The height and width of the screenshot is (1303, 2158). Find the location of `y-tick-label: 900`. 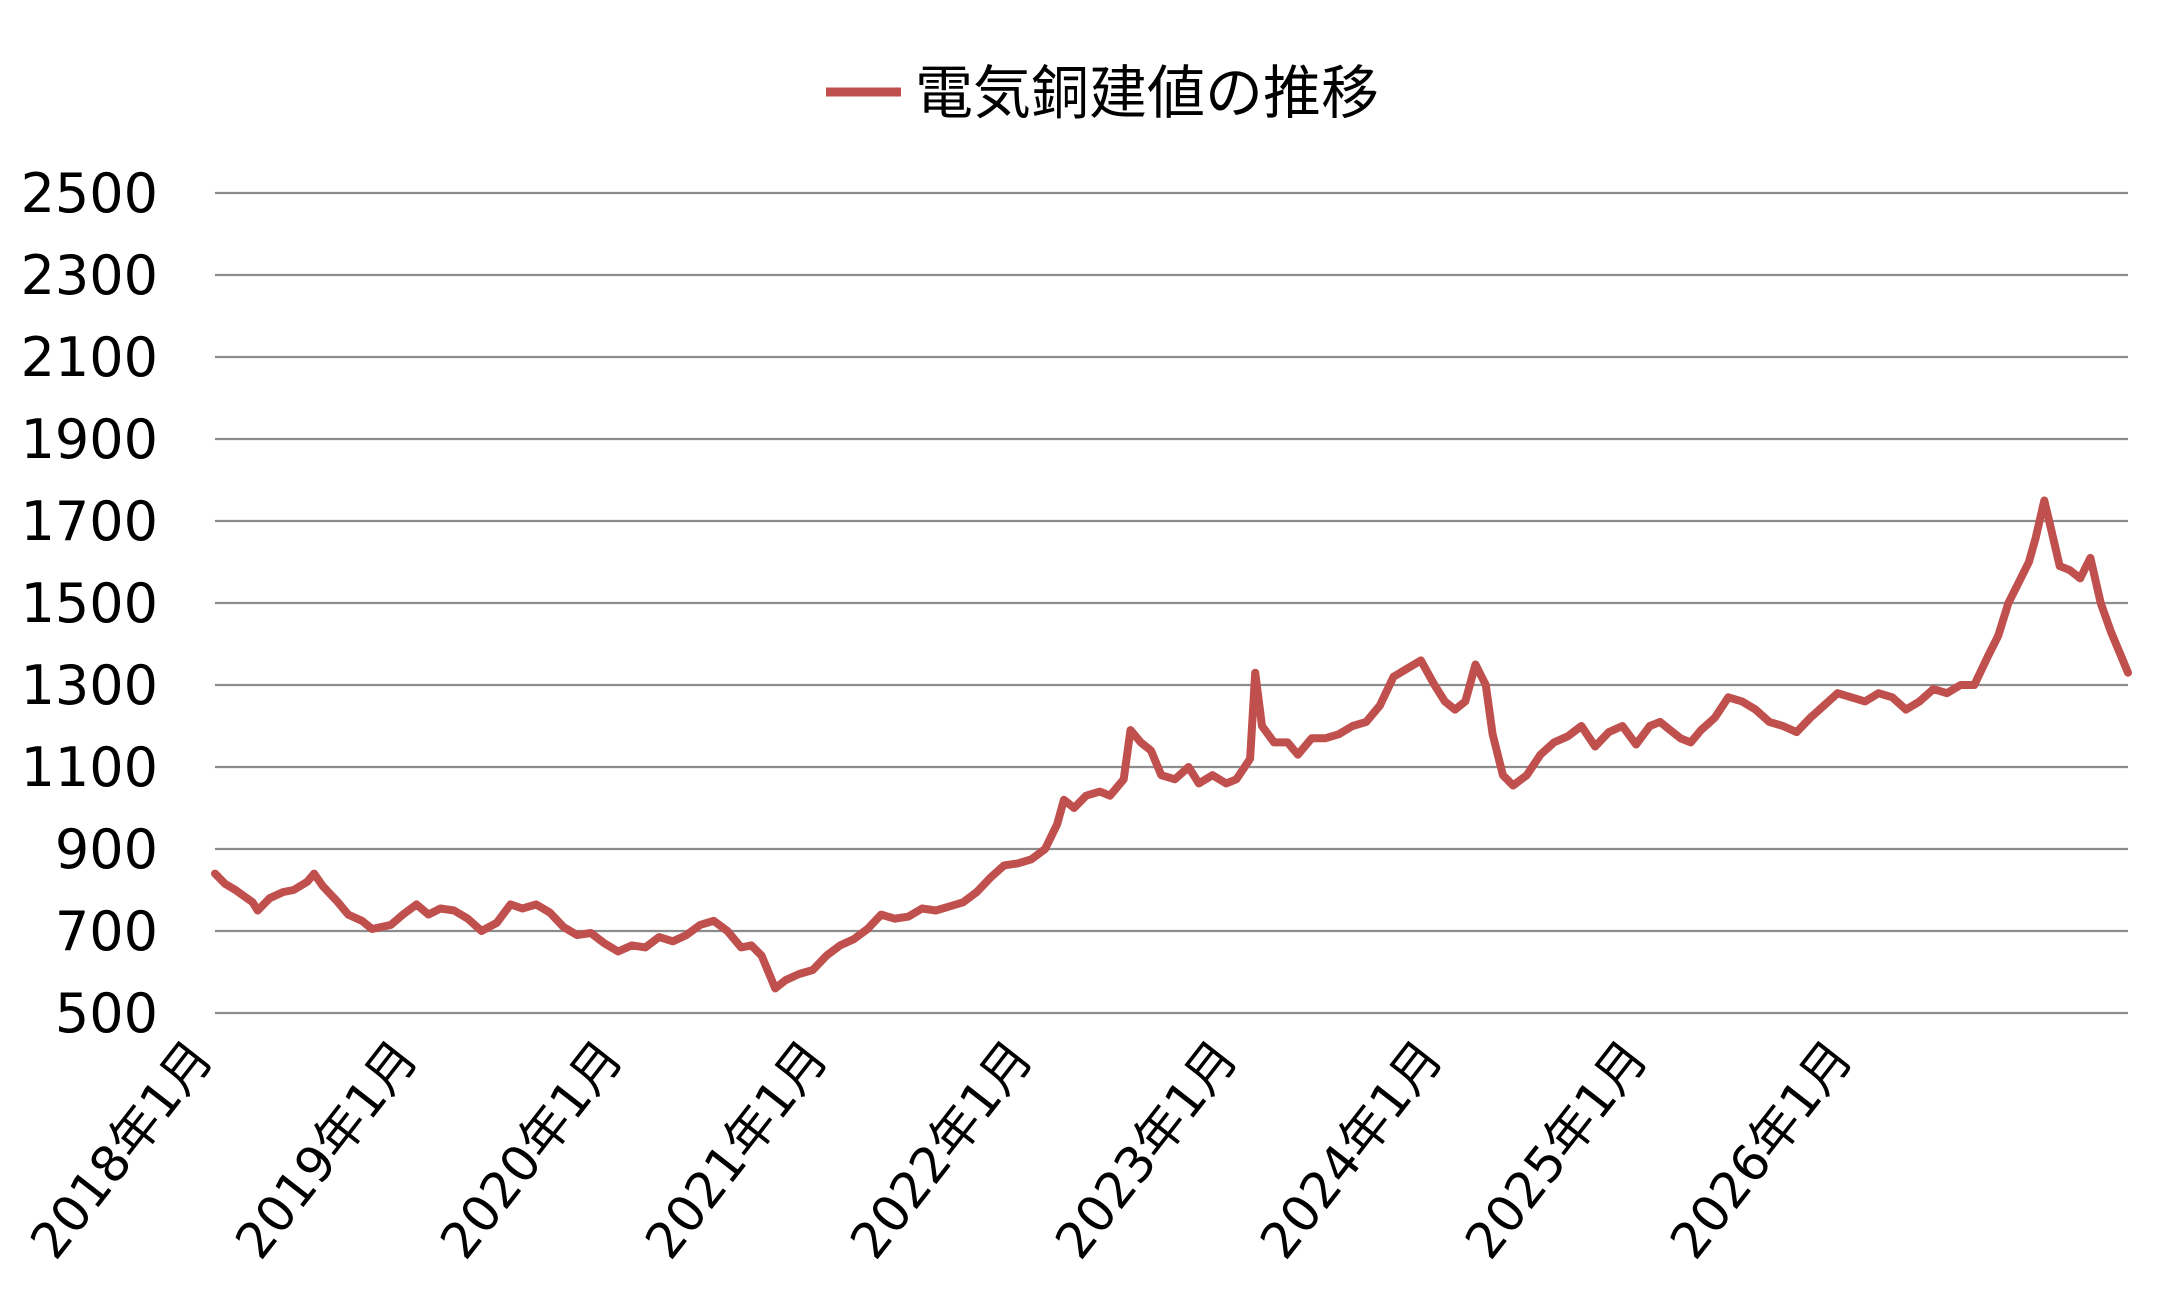

y-tick-label: 900 is located at coordinates (106, 849).